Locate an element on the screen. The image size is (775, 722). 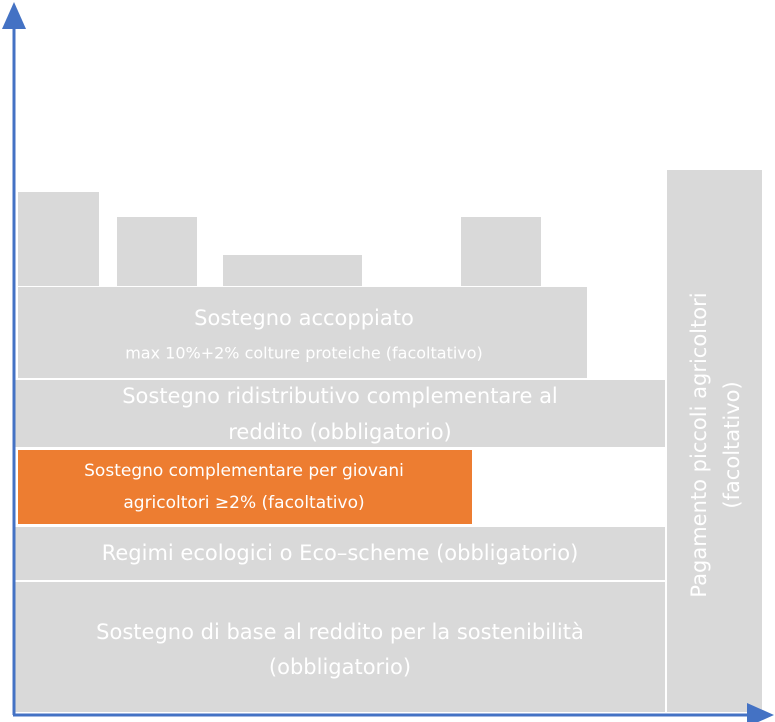
small-farmers-block is located at coordinates (714, 441).